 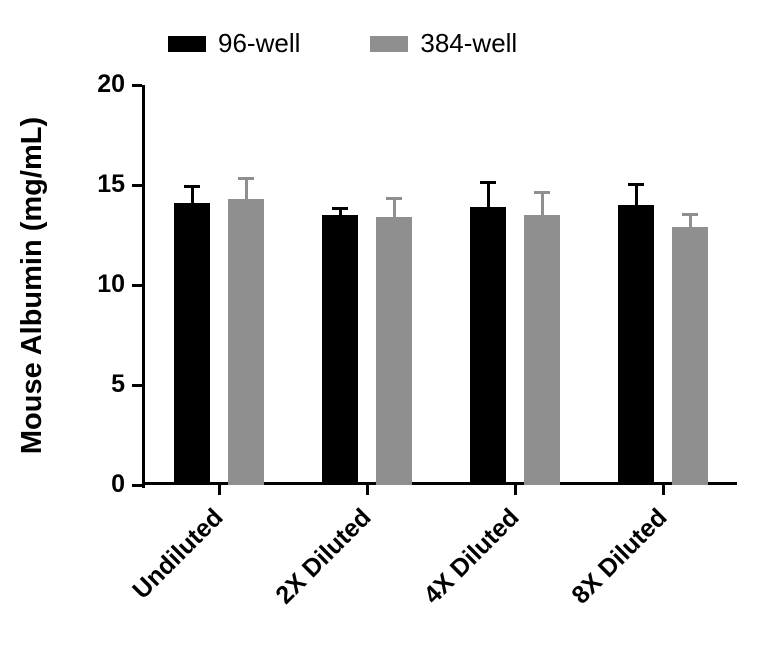 I want to click on y-axis-tick-label: 15, so click(x=111, y=184).